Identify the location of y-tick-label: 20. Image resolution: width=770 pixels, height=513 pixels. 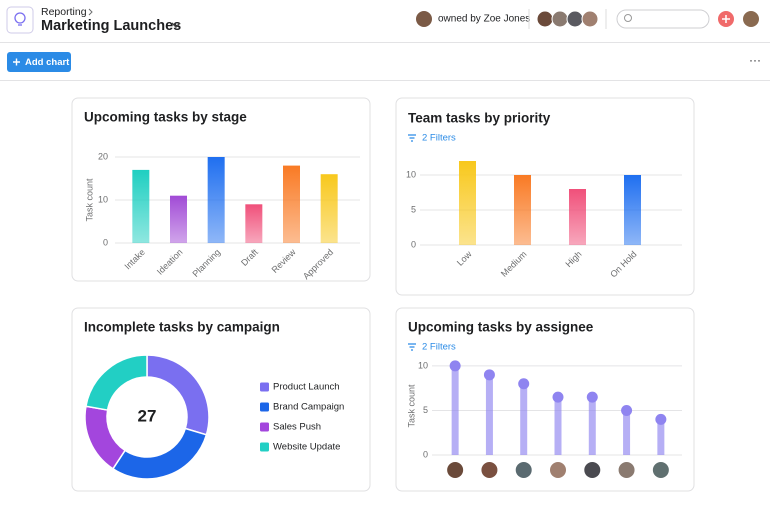
(103, 156).